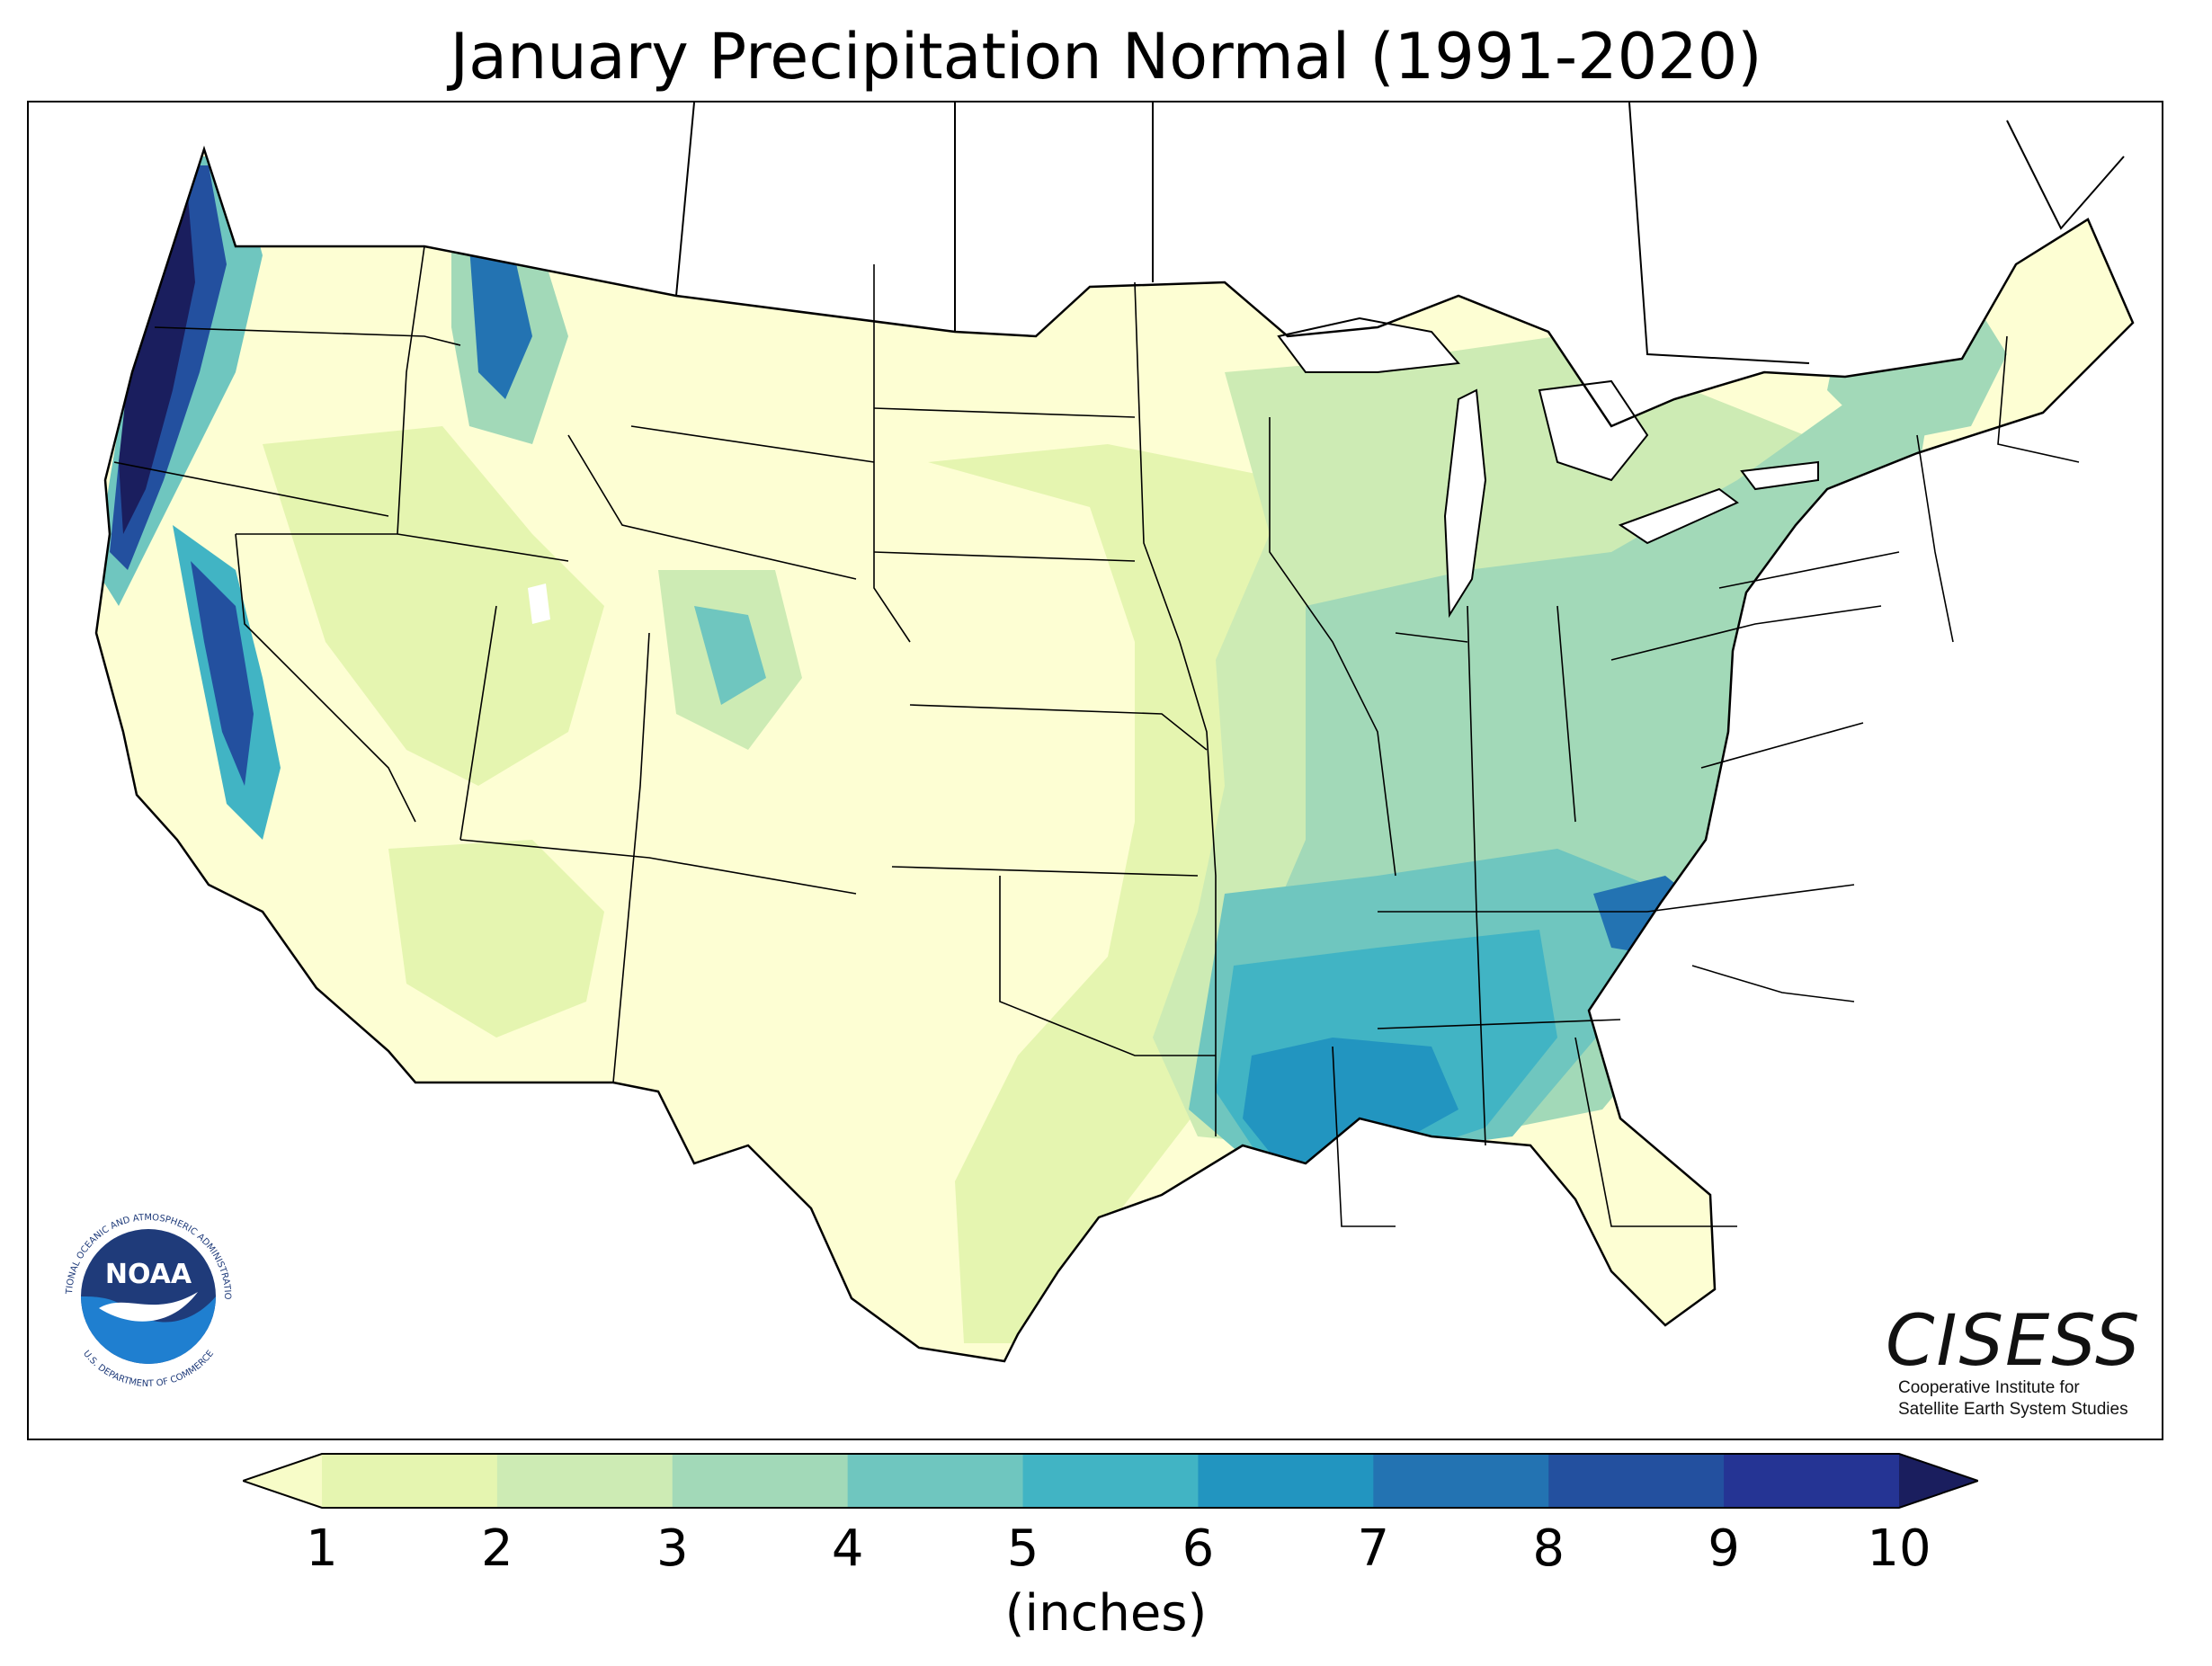 The image size is (2212, 1666). What do you see at coordinates (1431, 638) in the screenshot?
I see `border-ia-il` at bounding box center [1431, 638].